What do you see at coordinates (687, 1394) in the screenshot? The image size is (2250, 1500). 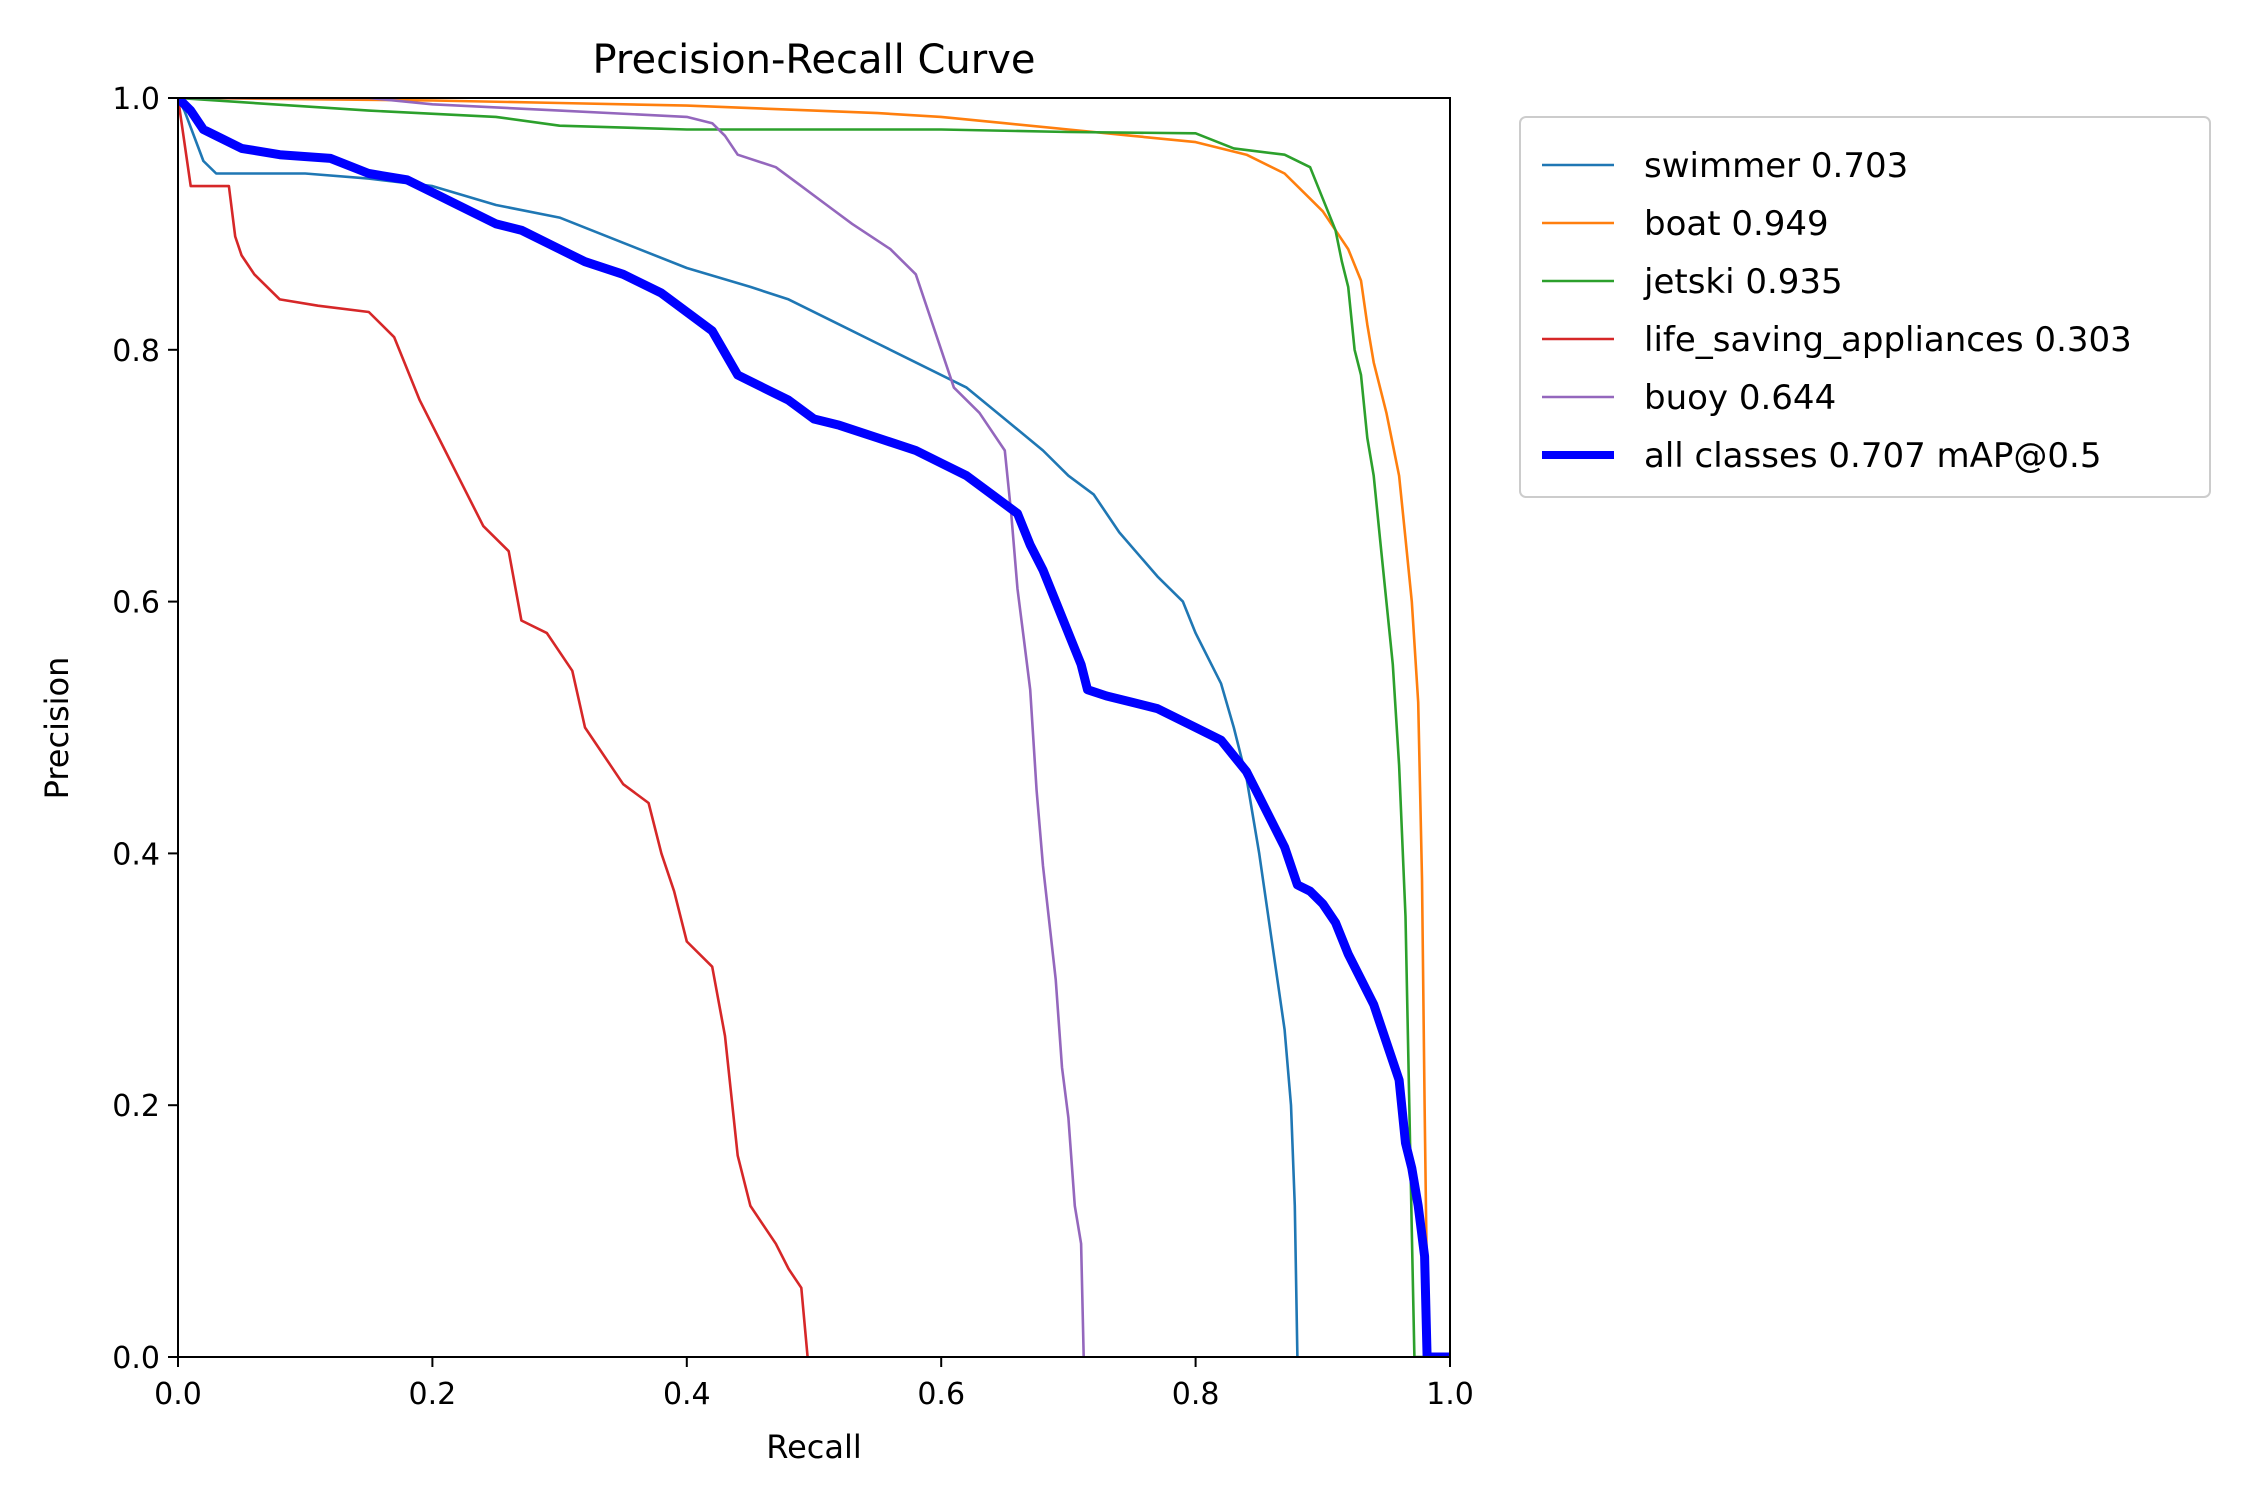 I see `x-tick-label: 0.4` at bounding box center [687, 1394].